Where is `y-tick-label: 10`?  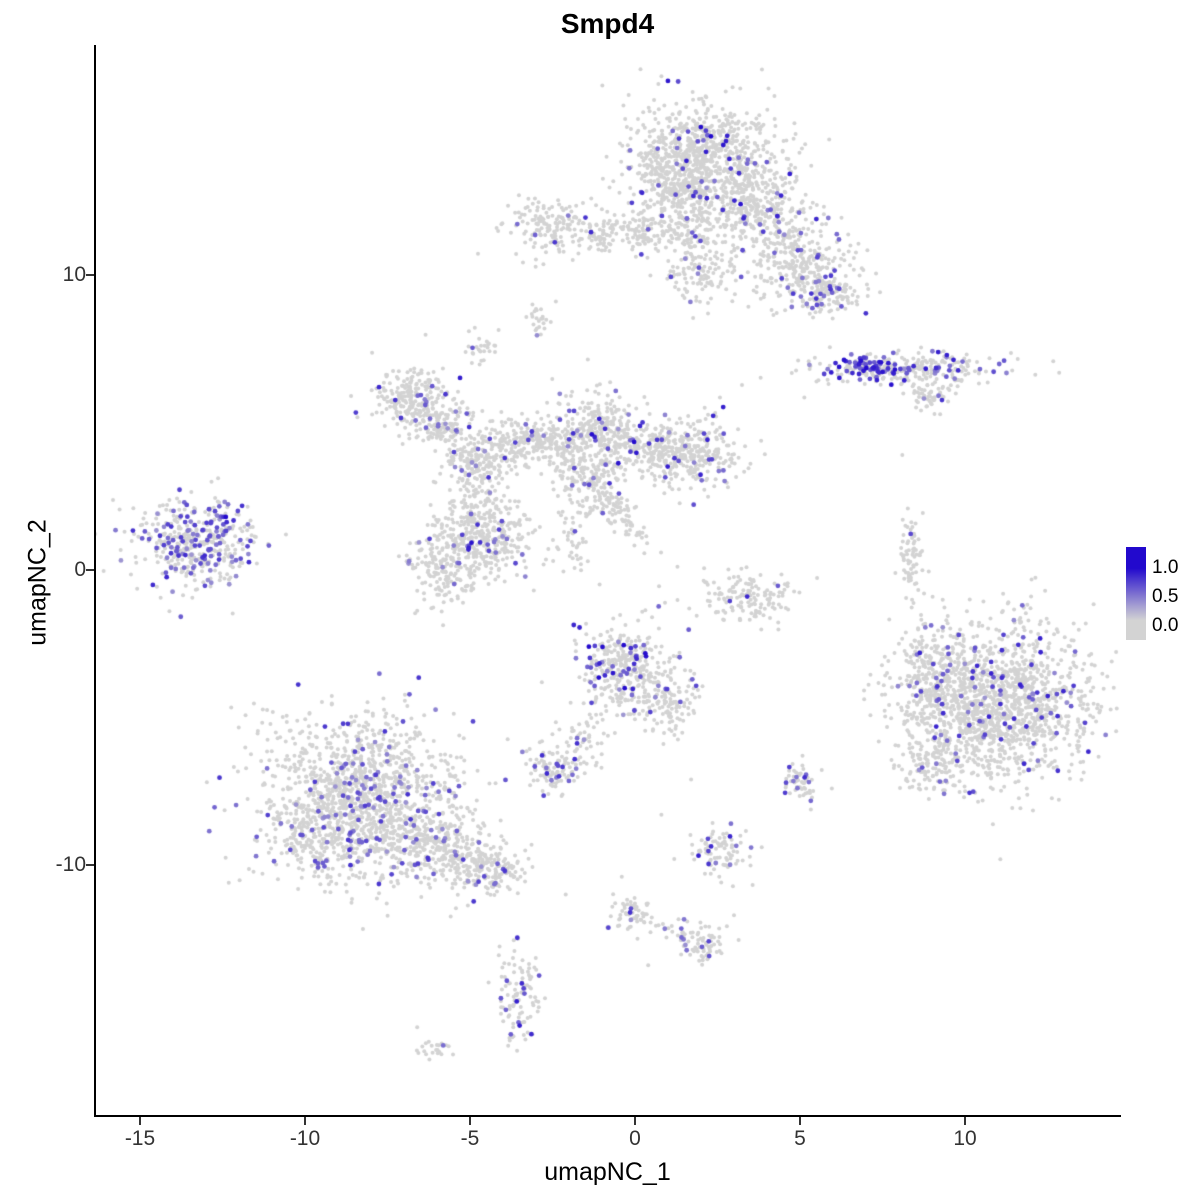 y-tick-label: 10 is located at coordinates (74, 274).